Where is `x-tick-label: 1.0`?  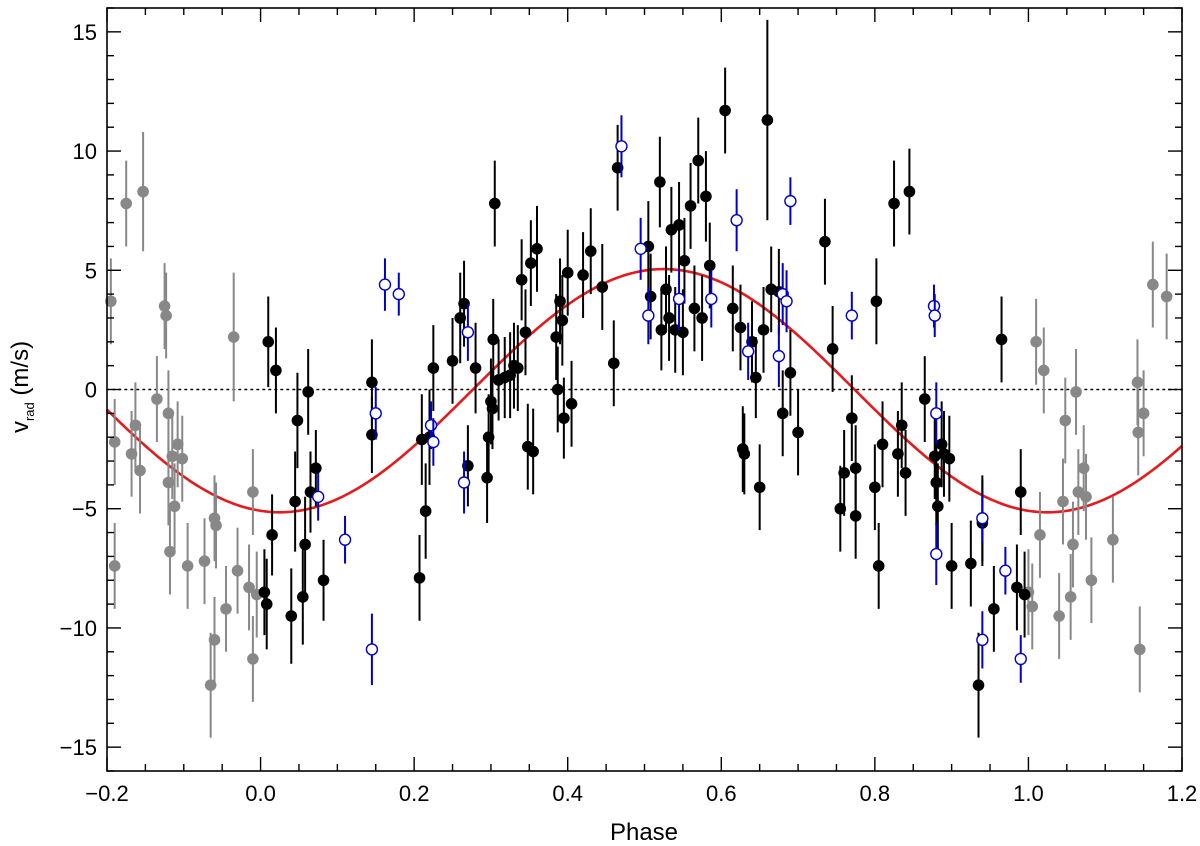
x-tick-label: 1.0 is located at coordinates (1028, 793).